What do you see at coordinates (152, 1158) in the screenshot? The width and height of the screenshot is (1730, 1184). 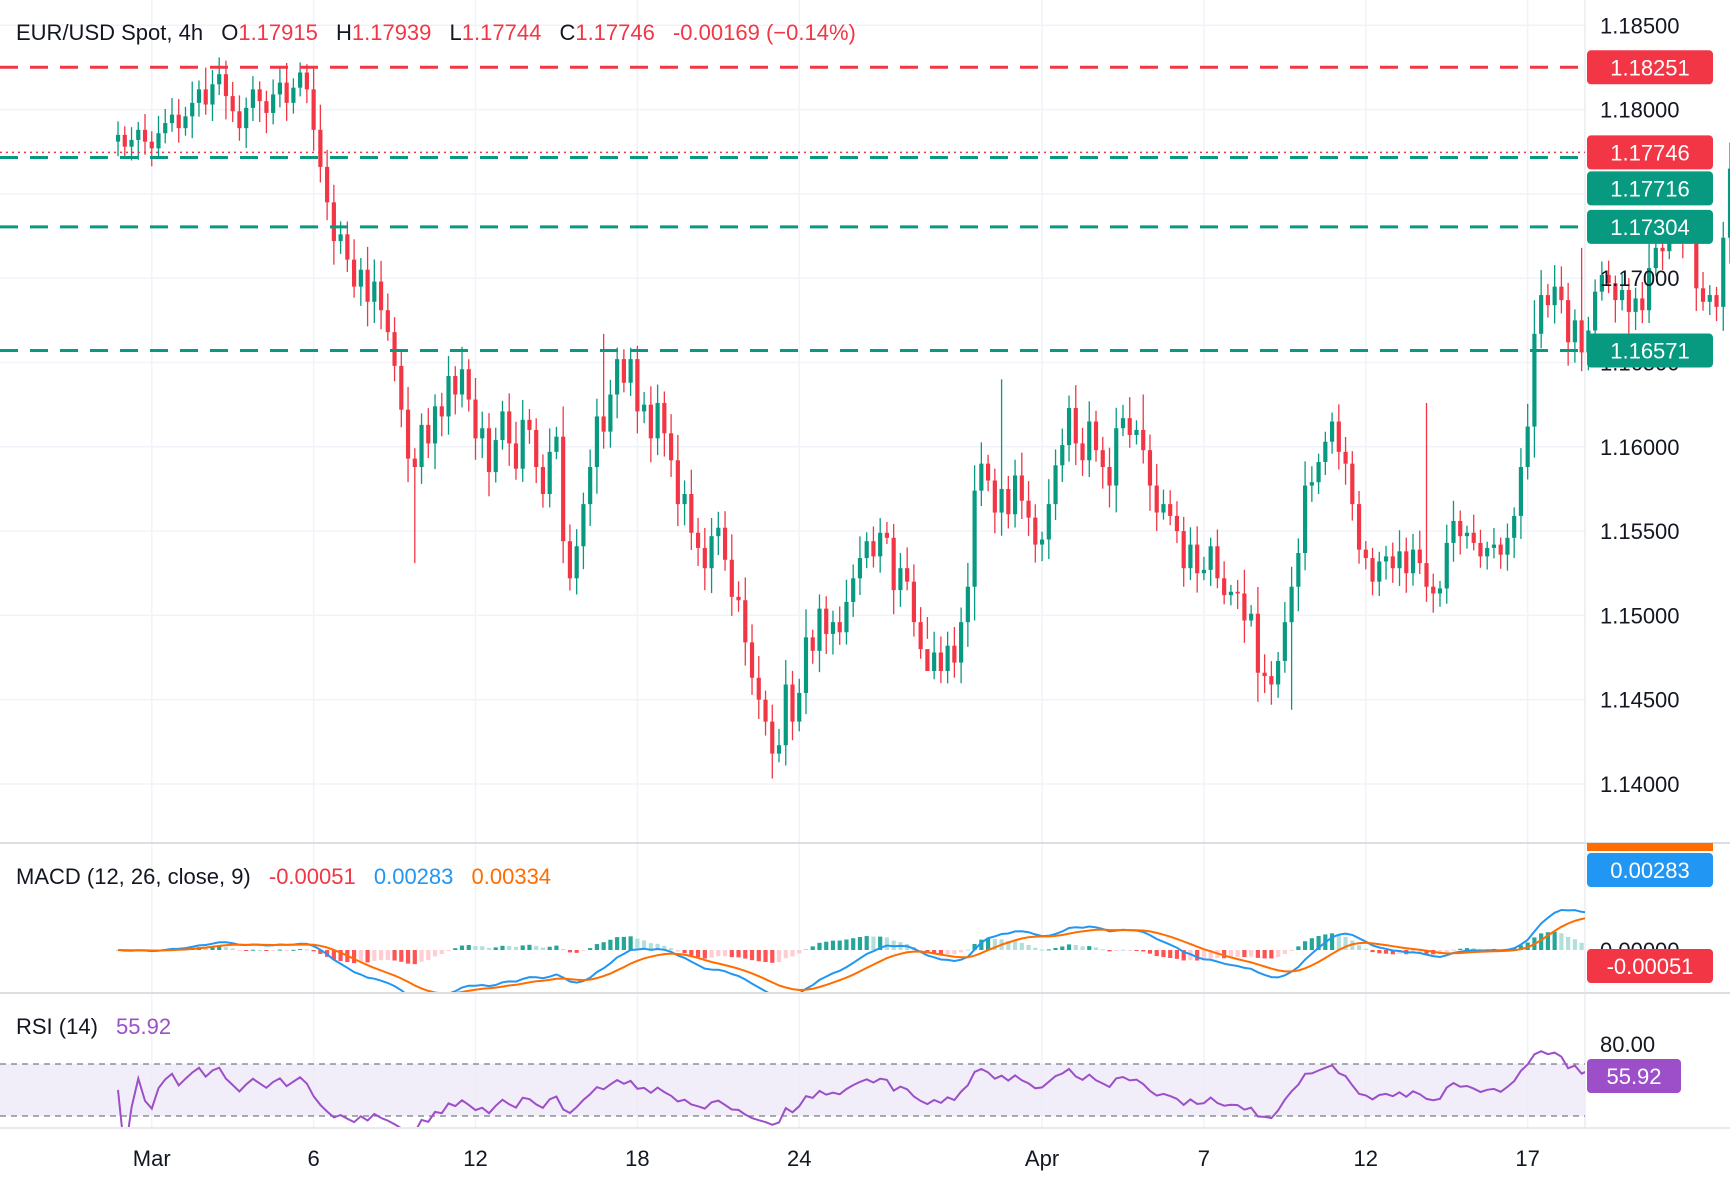 I see `time-tick-label: Mar` at bounding box center [152, 1158].